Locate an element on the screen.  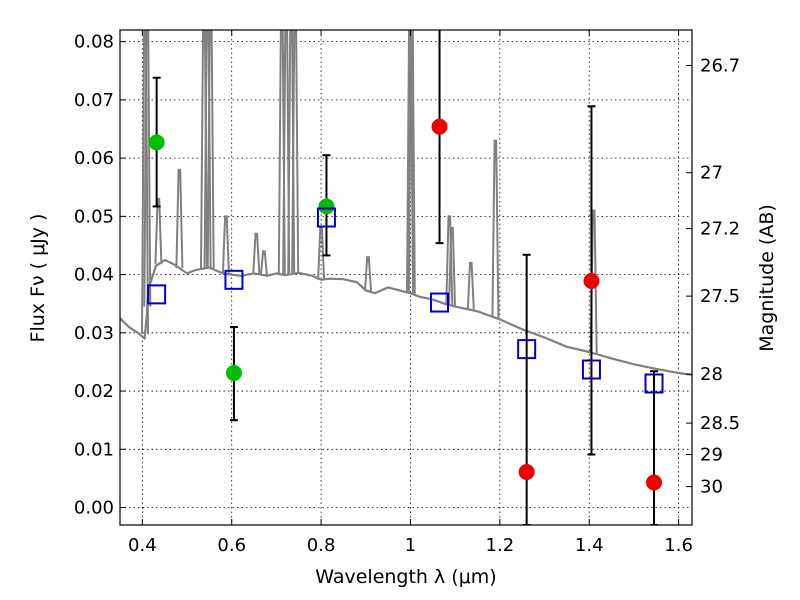
x-tick-label: 0.4 is located at coordinates (142, 545).